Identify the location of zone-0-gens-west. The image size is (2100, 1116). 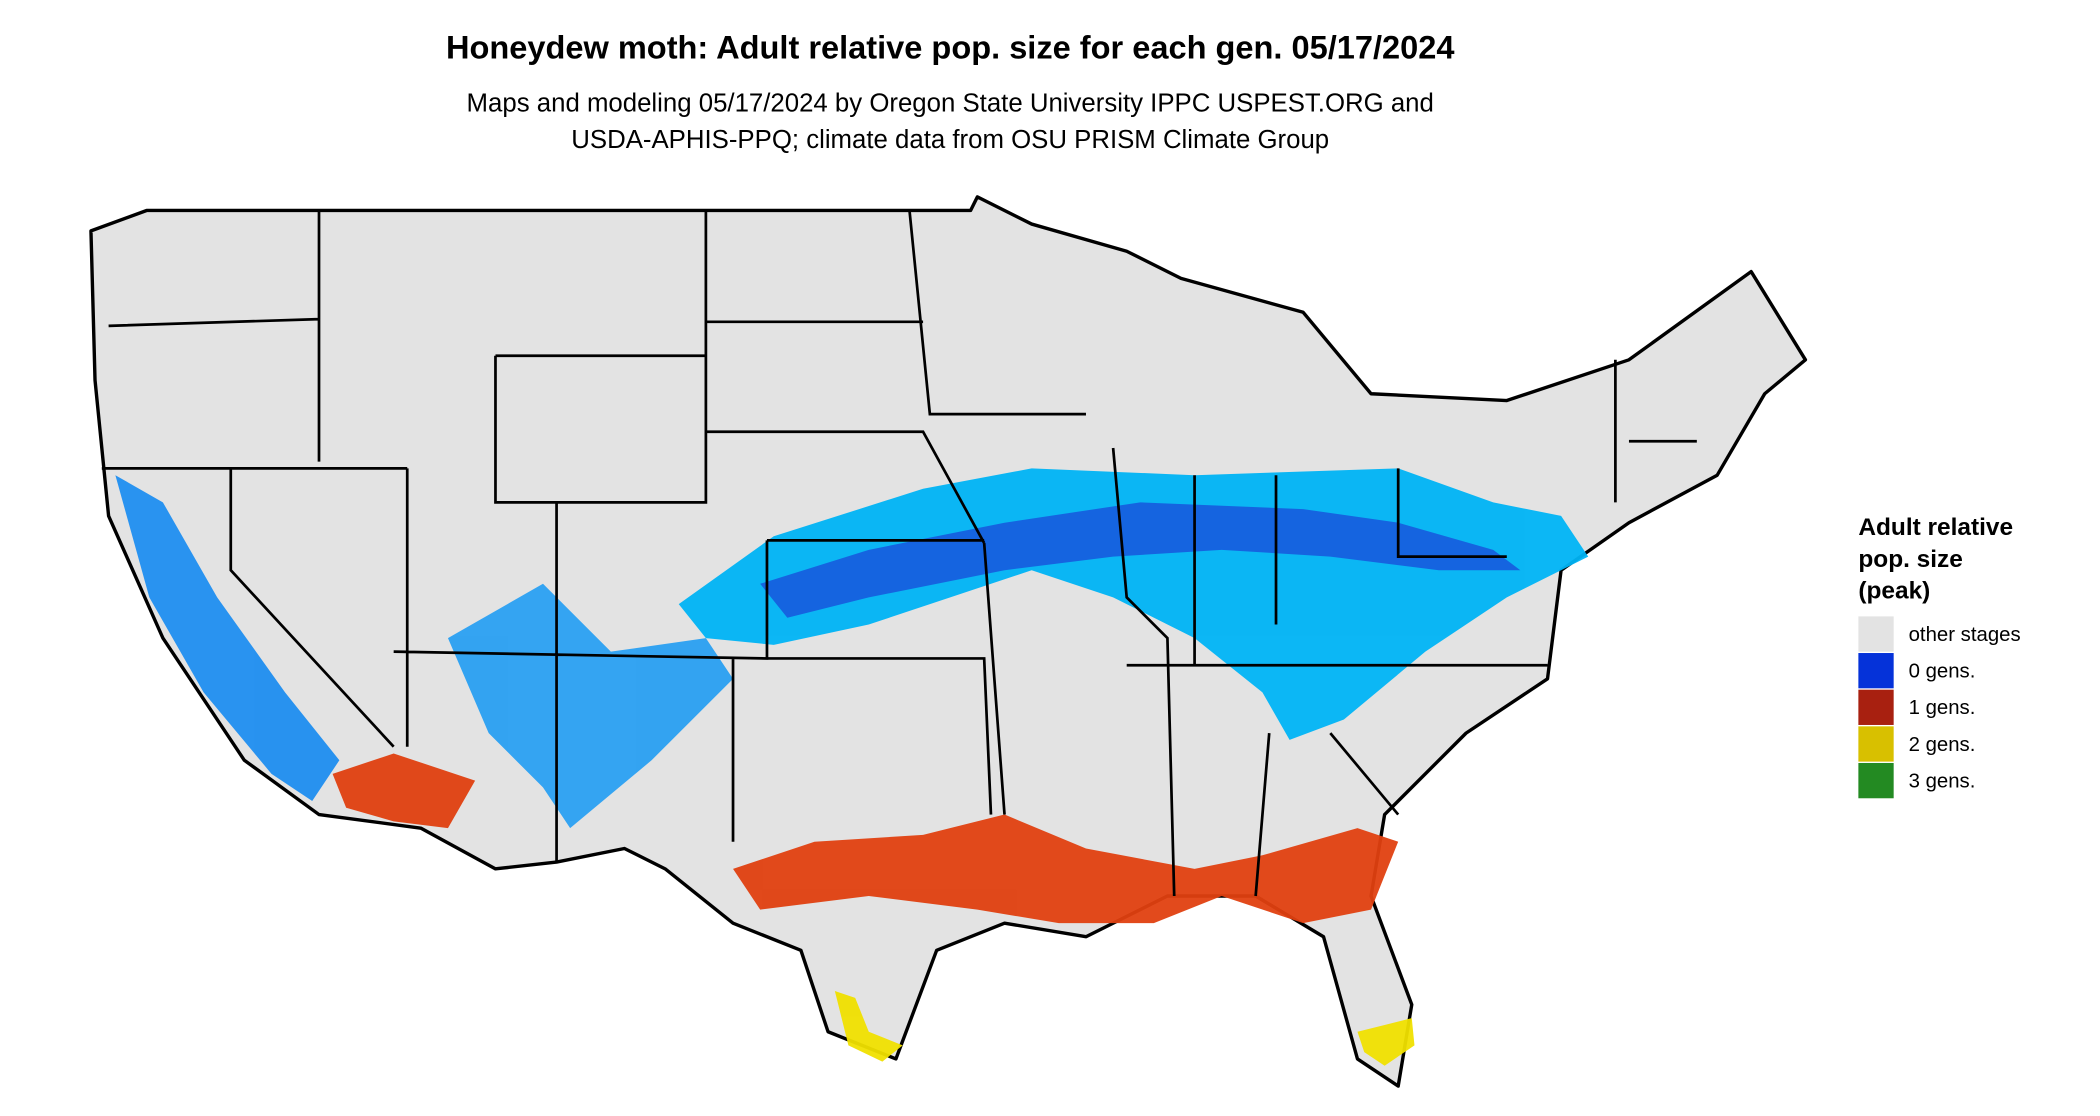
(227, 638).